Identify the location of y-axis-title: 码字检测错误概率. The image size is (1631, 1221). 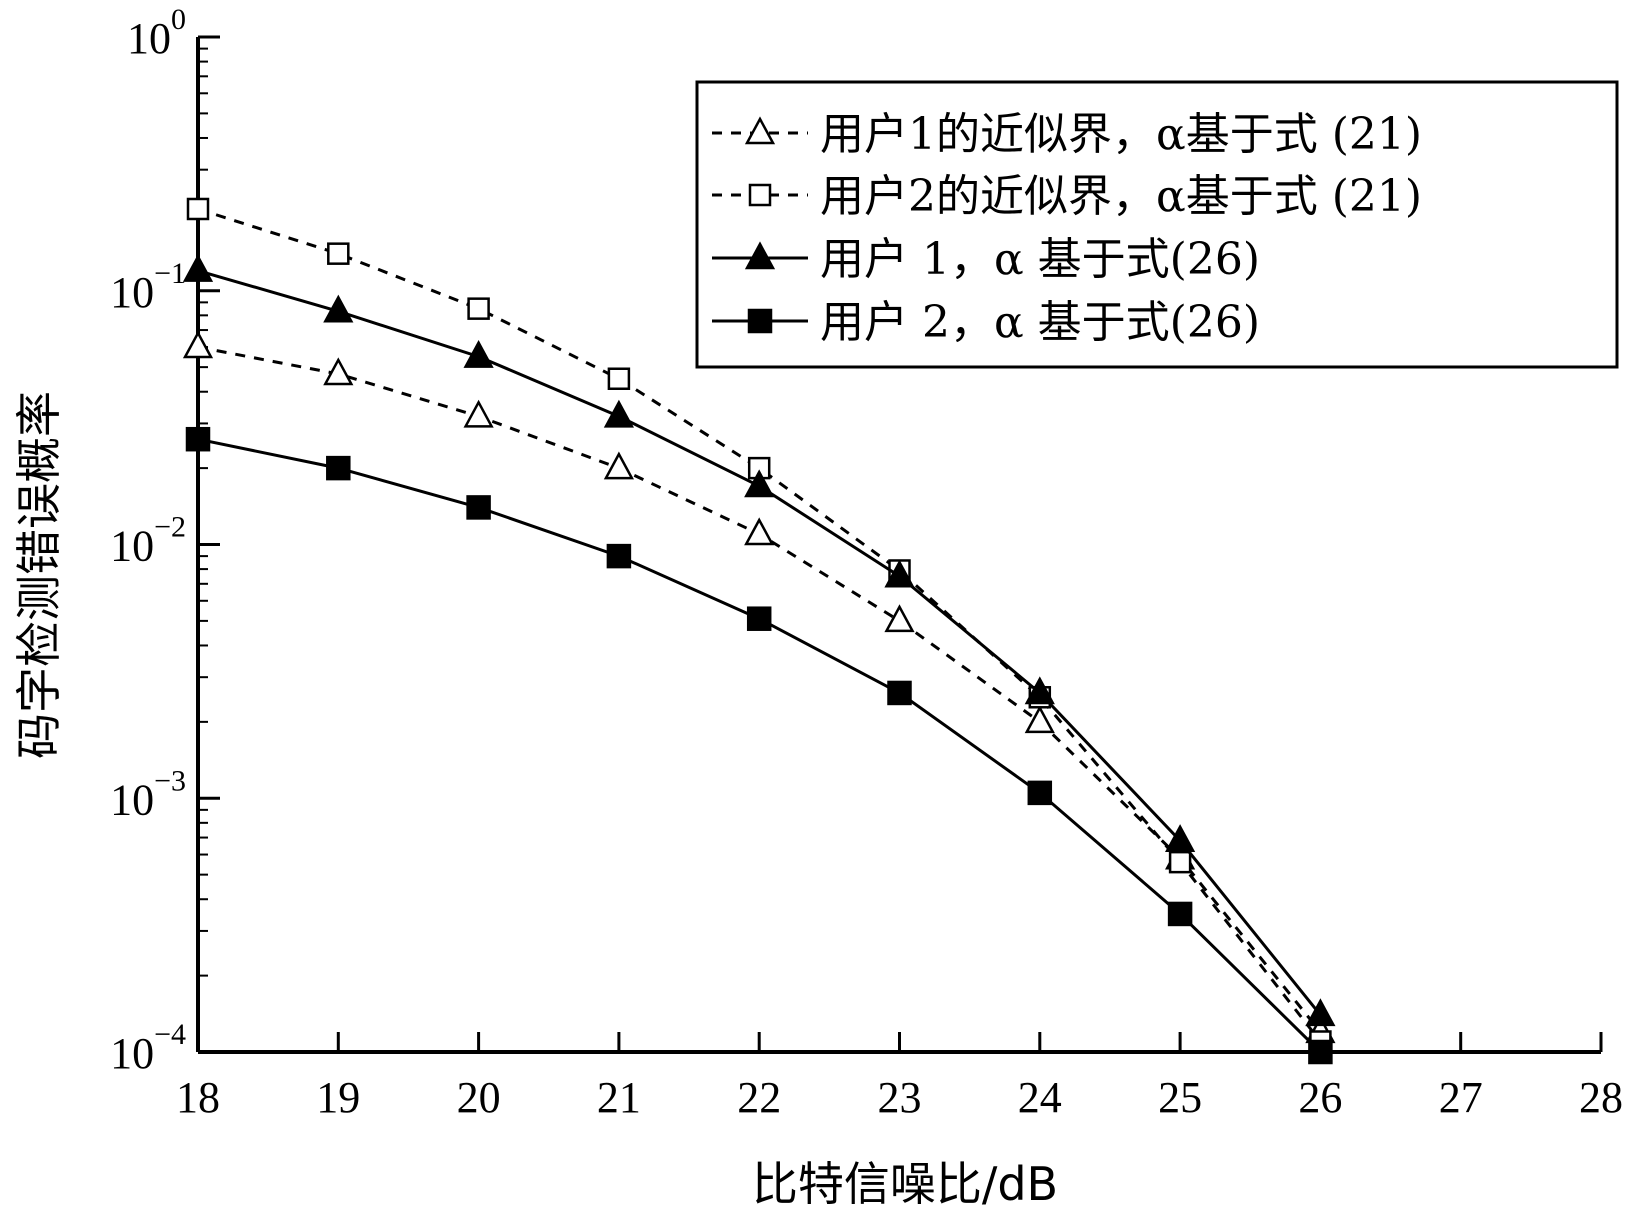
(39, 575).